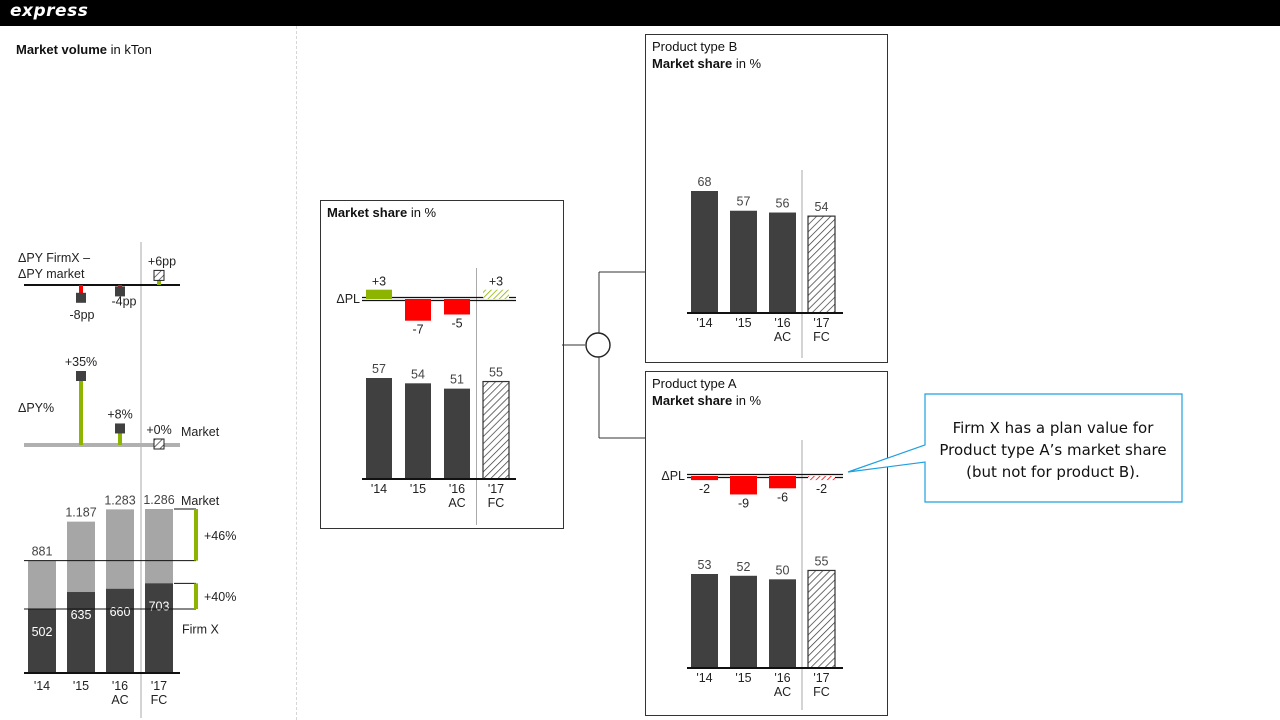 The height and width of the screenshot is (720, 1280). Describe the element at coordinates (123, 301) in the screenshot. I see `delta-pp-label: -4pp` at that location.